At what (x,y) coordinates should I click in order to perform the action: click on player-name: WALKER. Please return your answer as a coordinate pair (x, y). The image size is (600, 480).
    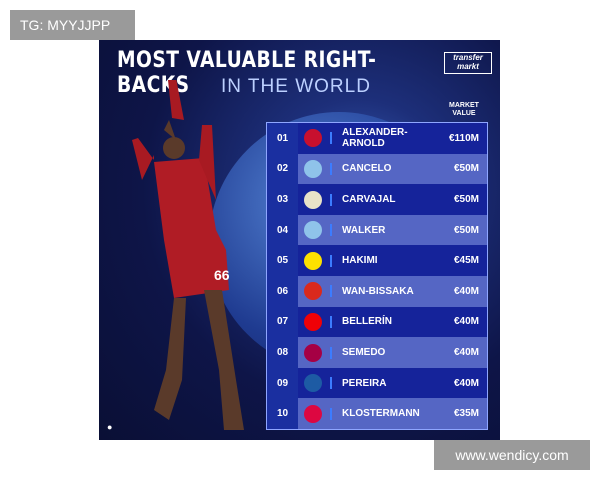
    Looking at the image, I should click on (364, 230).